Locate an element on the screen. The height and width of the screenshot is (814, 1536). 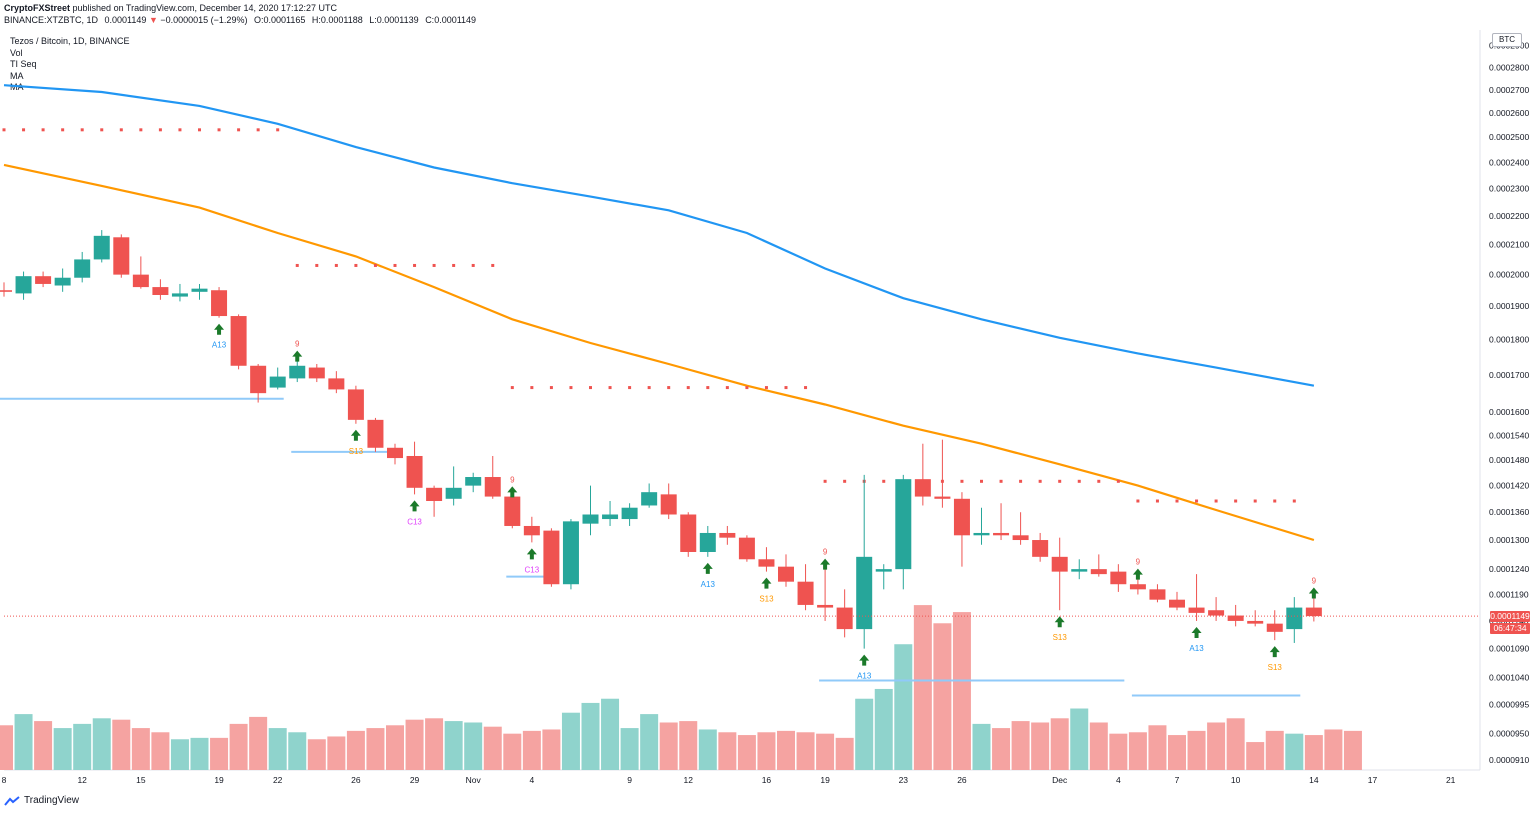
td-count-label: C13 is located at coordinates (532, 569).